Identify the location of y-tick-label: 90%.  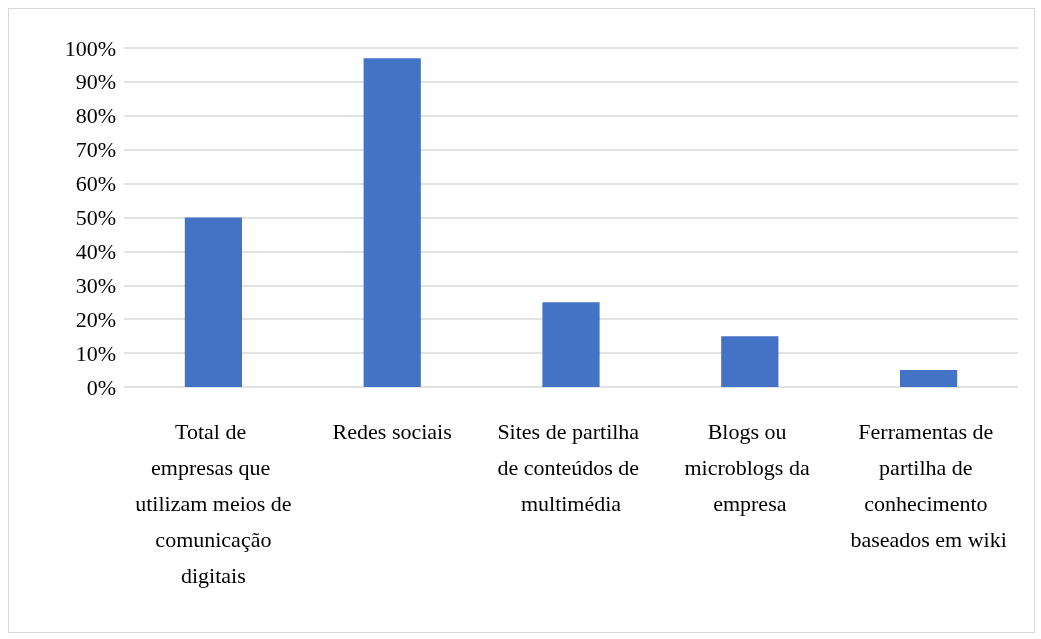
(95, 82).